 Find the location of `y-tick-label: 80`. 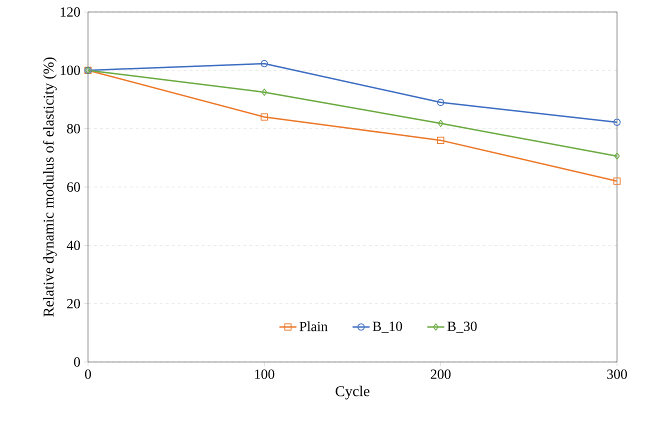

y-tick-label: 80 is located at coordinates (73, 129).